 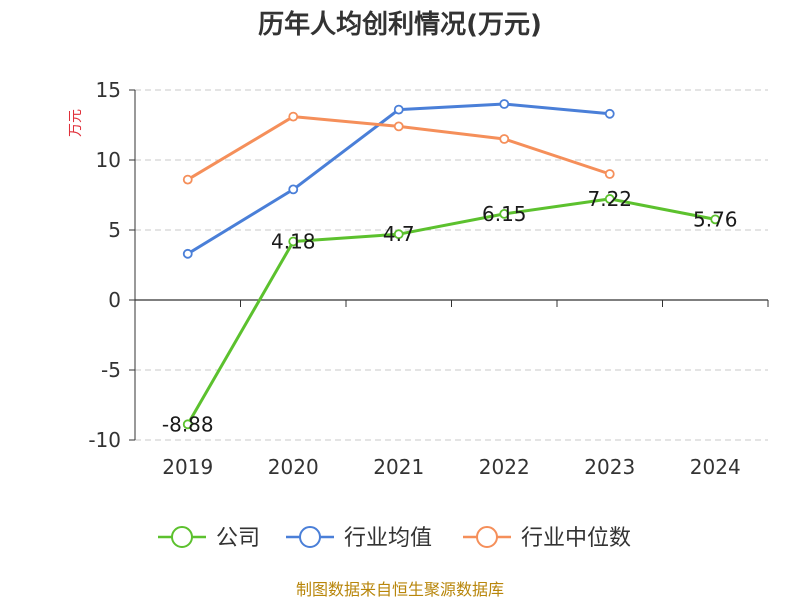 I want to click on legend-item-0: 公司, so click(x=209, y=538).